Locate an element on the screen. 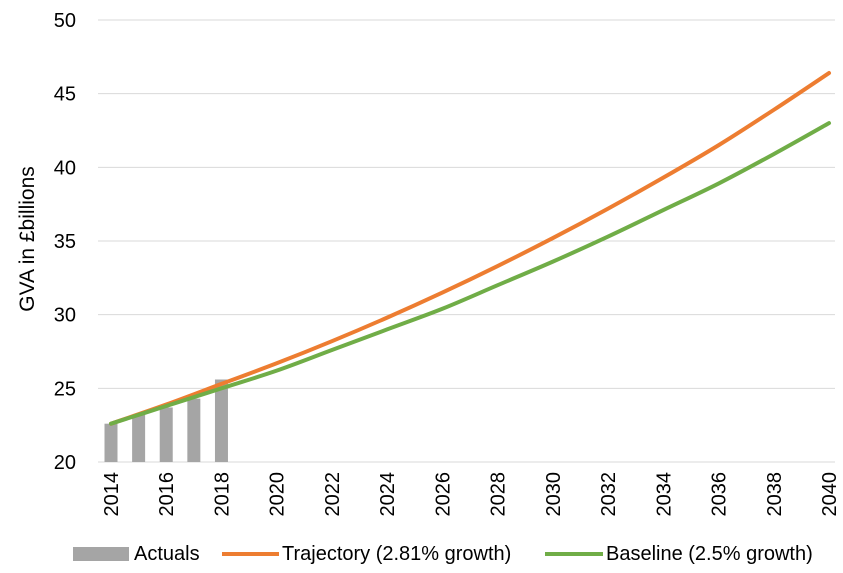  x-tick-label: 2040 is located at coordinates (830, 494).